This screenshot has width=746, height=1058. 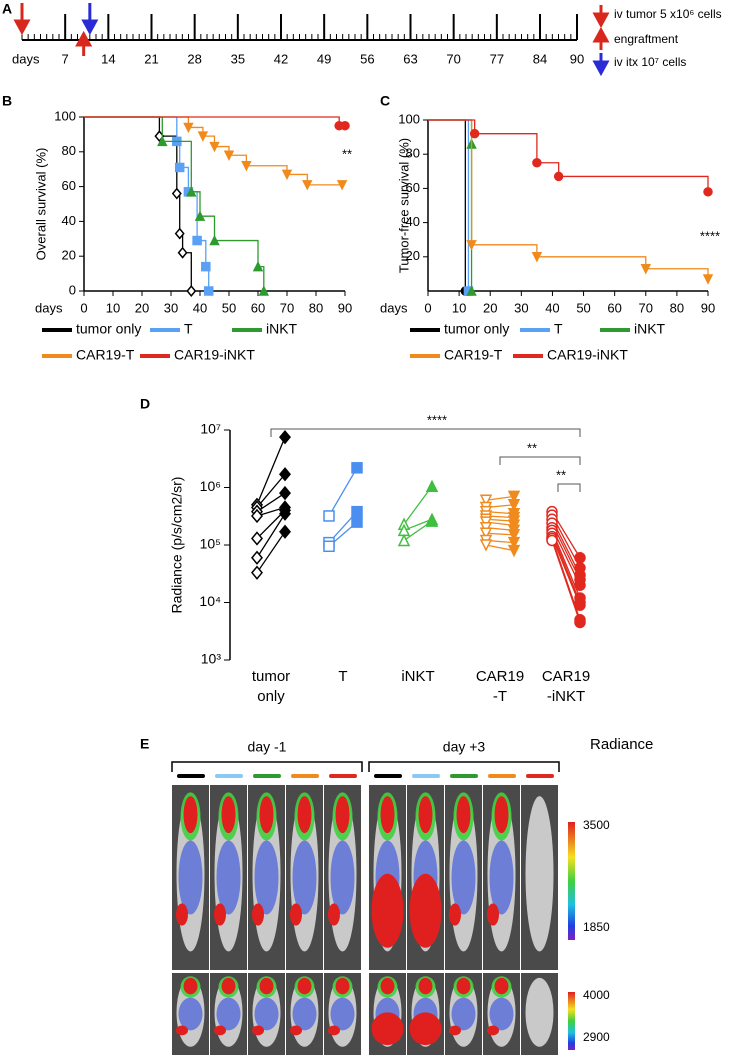 What do you see at coordinates (708, 307) in the screenshot?
I see `x-tick-label: 90` at bounding box center [708, 307].